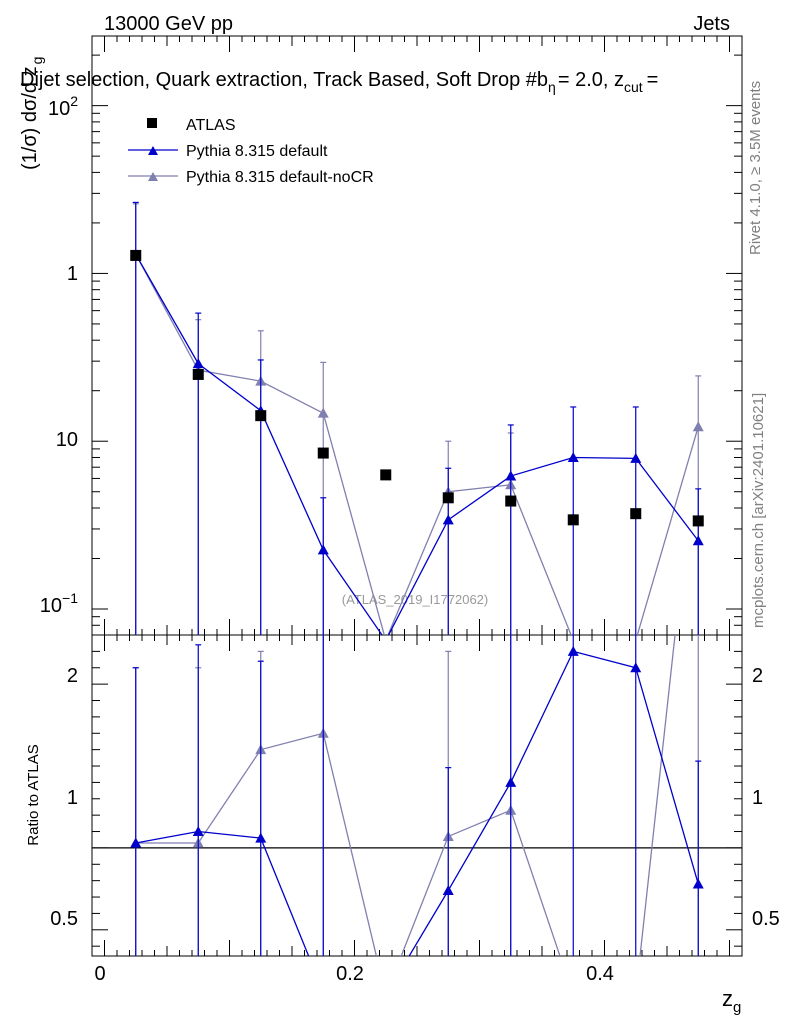  What do you see at coordinates (152, 123) in the screenshot?
I see `legend-marker-atlas` at bounding box center [152, 123].